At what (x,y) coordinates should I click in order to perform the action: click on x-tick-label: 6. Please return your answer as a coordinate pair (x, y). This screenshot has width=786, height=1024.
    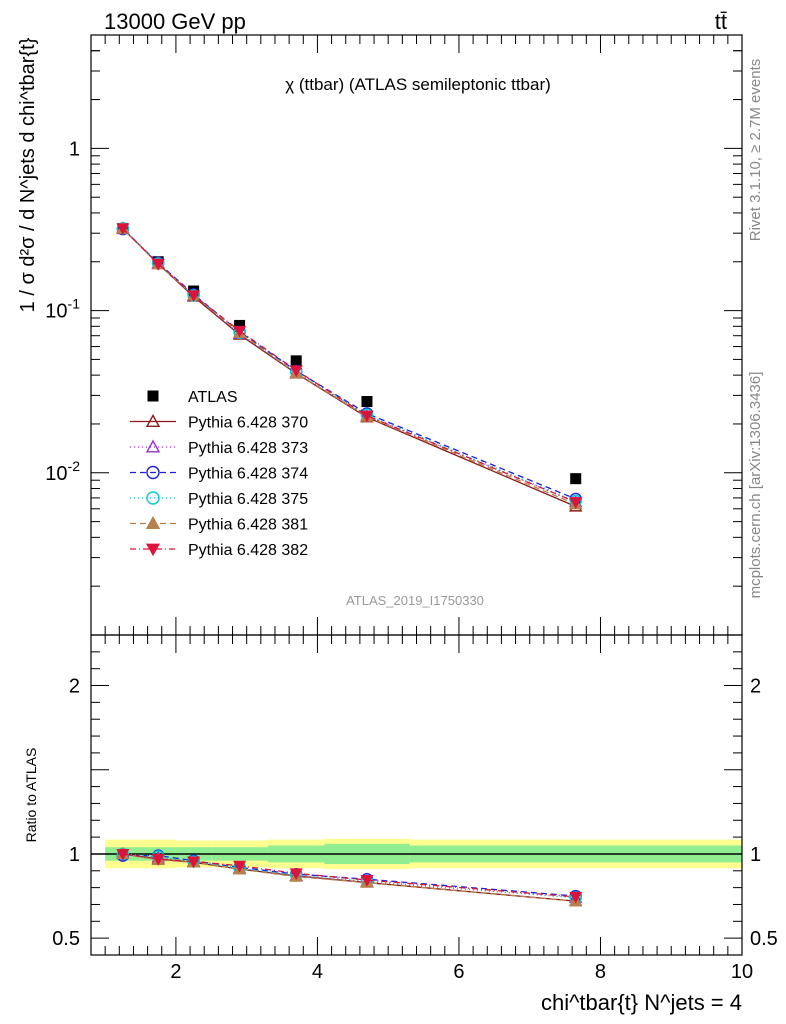
    Looking at the image, I should click on (458, 972).